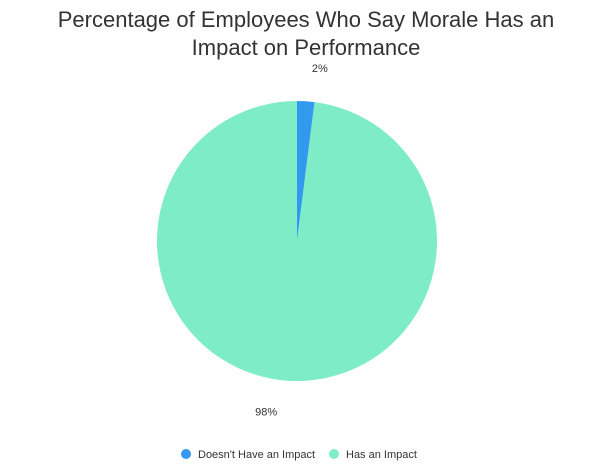 The height and width of the screenshot is (475, 612). I want to click on data-label: 2%, so click(320, 69).